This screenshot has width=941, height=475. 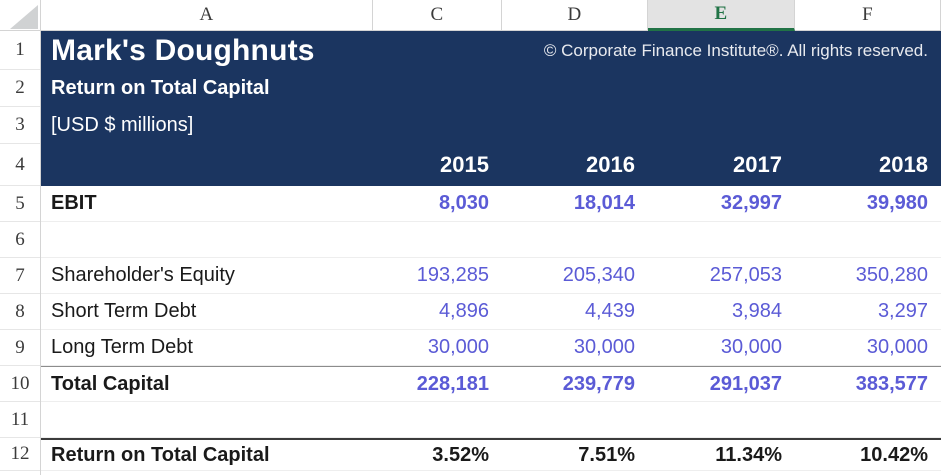 I want to click on row-label-cell: Shareholder's Equity, so click(x=207, y=275).